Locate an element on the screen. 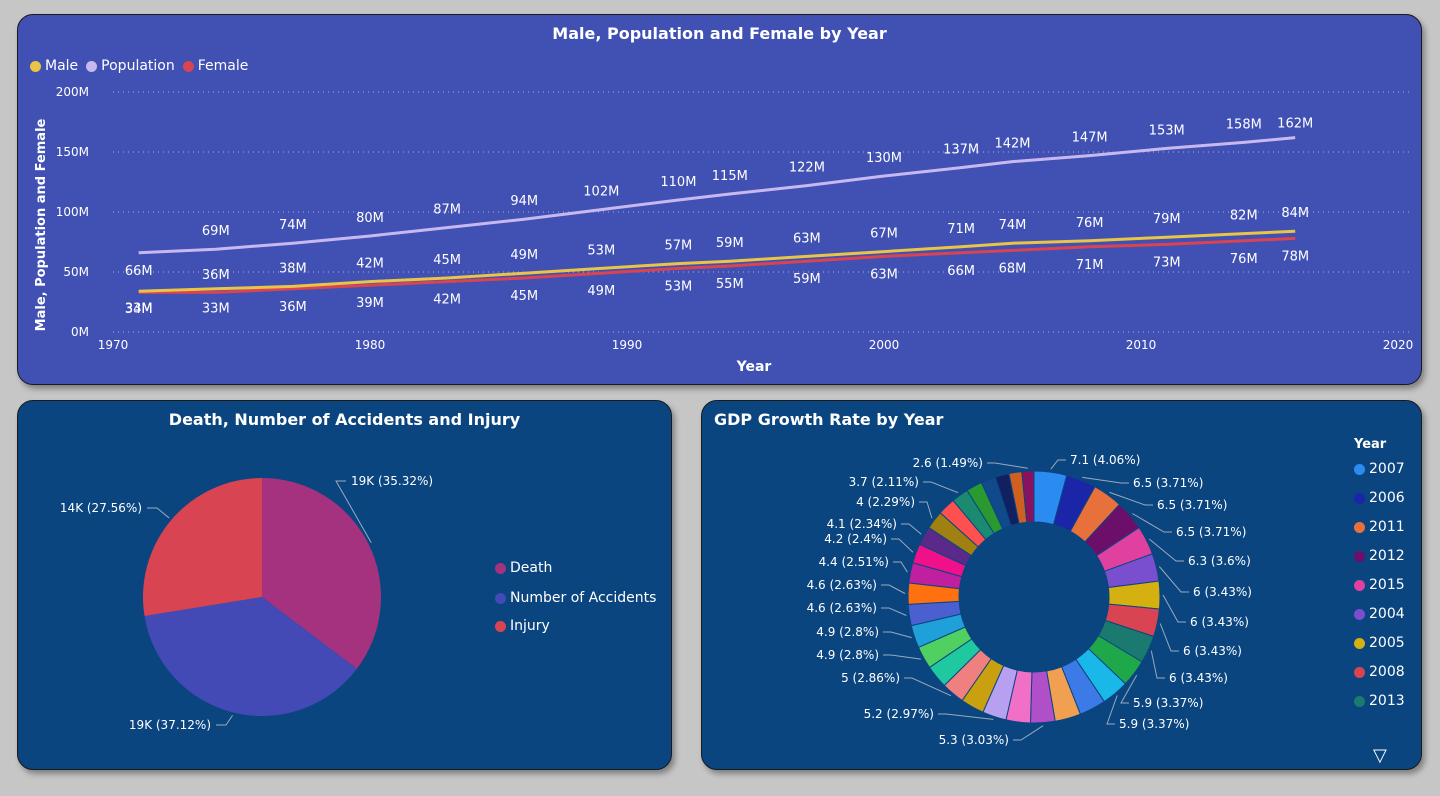 Image resolution: width=1440 pixels, height=796 pixels. data-label: 68M is located at coordinates (1013, 268).